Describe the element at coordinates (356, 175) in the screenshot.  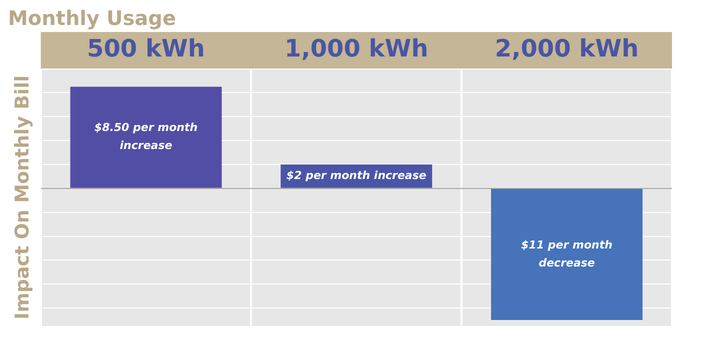
I see `data-label: $2 per month increase` at that location.